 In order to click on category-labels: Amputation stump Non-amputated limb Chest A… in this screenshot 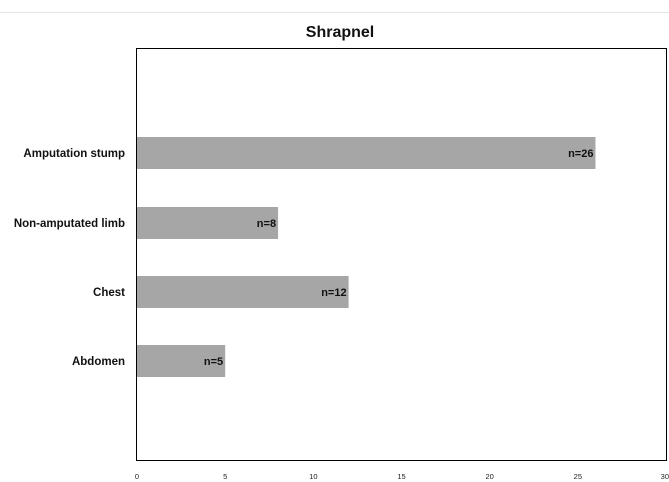, I will do `click(69, 258)`.